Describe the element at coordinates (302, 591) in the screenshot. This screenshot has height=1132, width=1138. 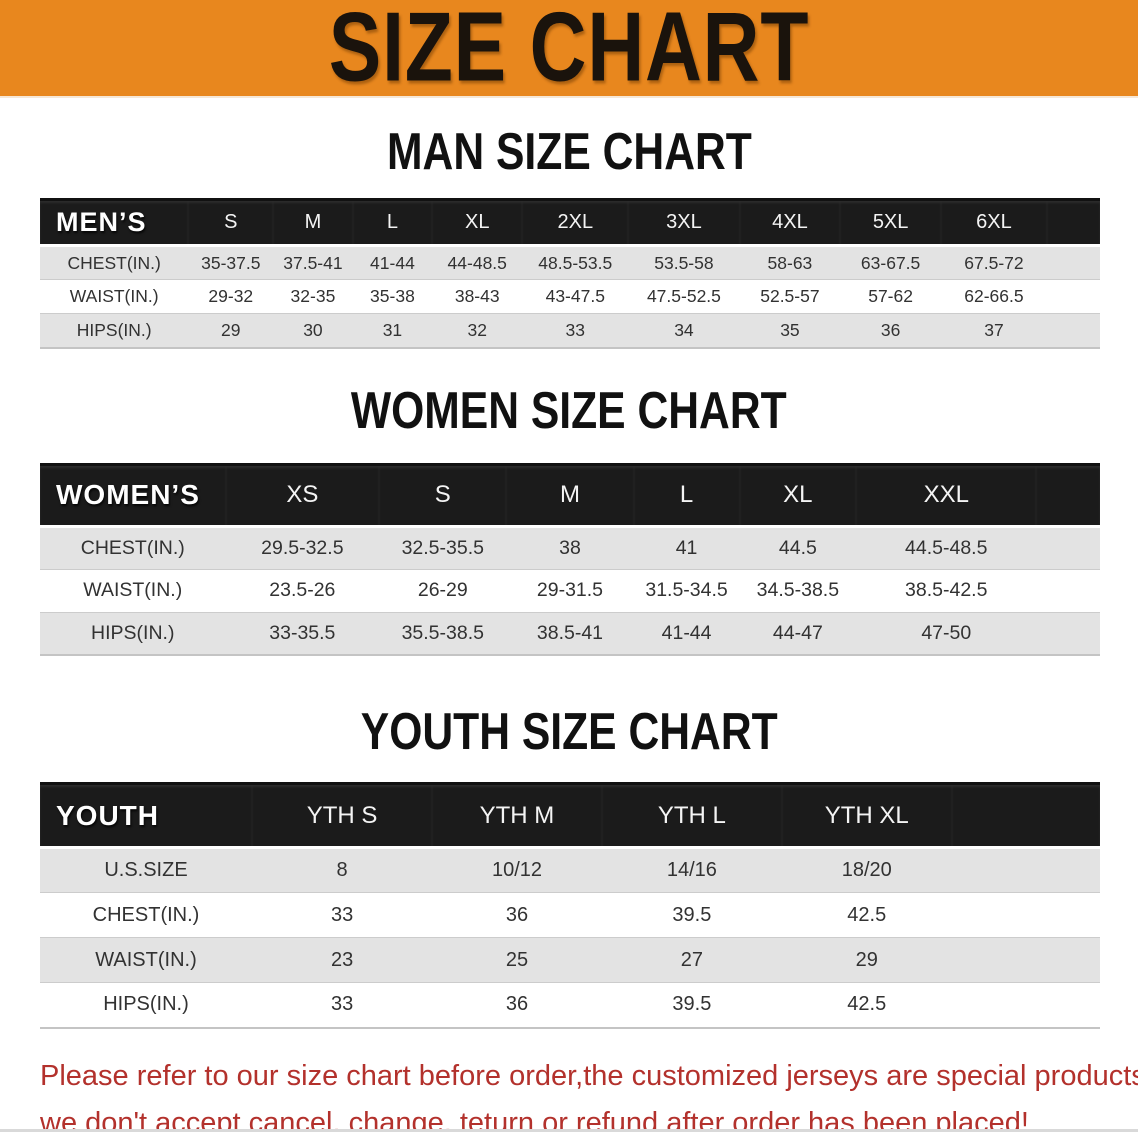
I see `measurement-value: 23.5-26` at that location.